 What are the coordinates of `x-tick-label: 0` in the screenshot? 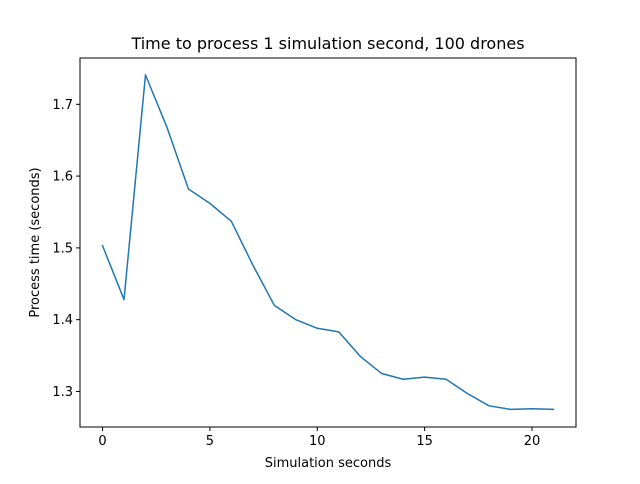 It's located at (102, 441).